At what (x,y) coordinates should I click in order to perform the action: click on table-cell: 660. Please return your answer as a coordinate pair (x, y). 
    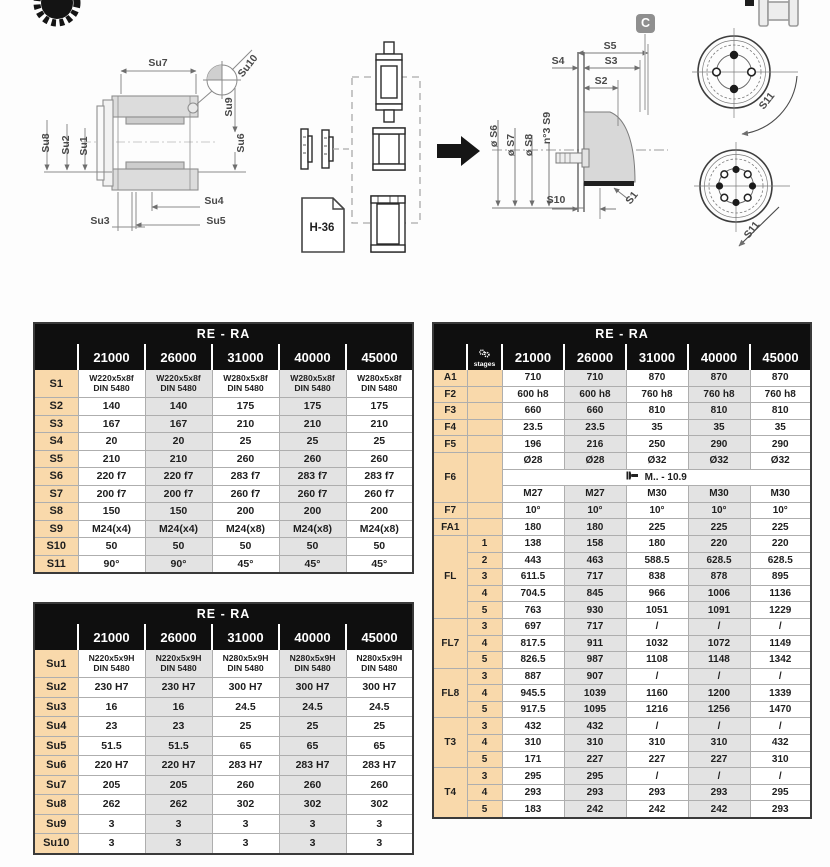
    Looking at the image, I should click on (595, 411).